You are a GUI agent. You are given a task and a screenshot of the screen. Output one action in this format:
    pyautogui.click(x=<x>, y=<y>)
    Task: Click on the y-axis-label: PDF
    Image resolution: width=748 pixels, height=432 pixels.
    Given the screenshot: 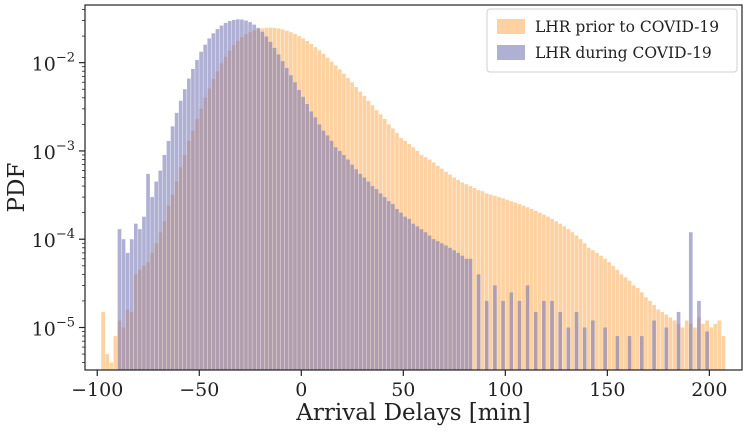 What is the action you would take?
    pyautogui.click(x=17, y=188)
    